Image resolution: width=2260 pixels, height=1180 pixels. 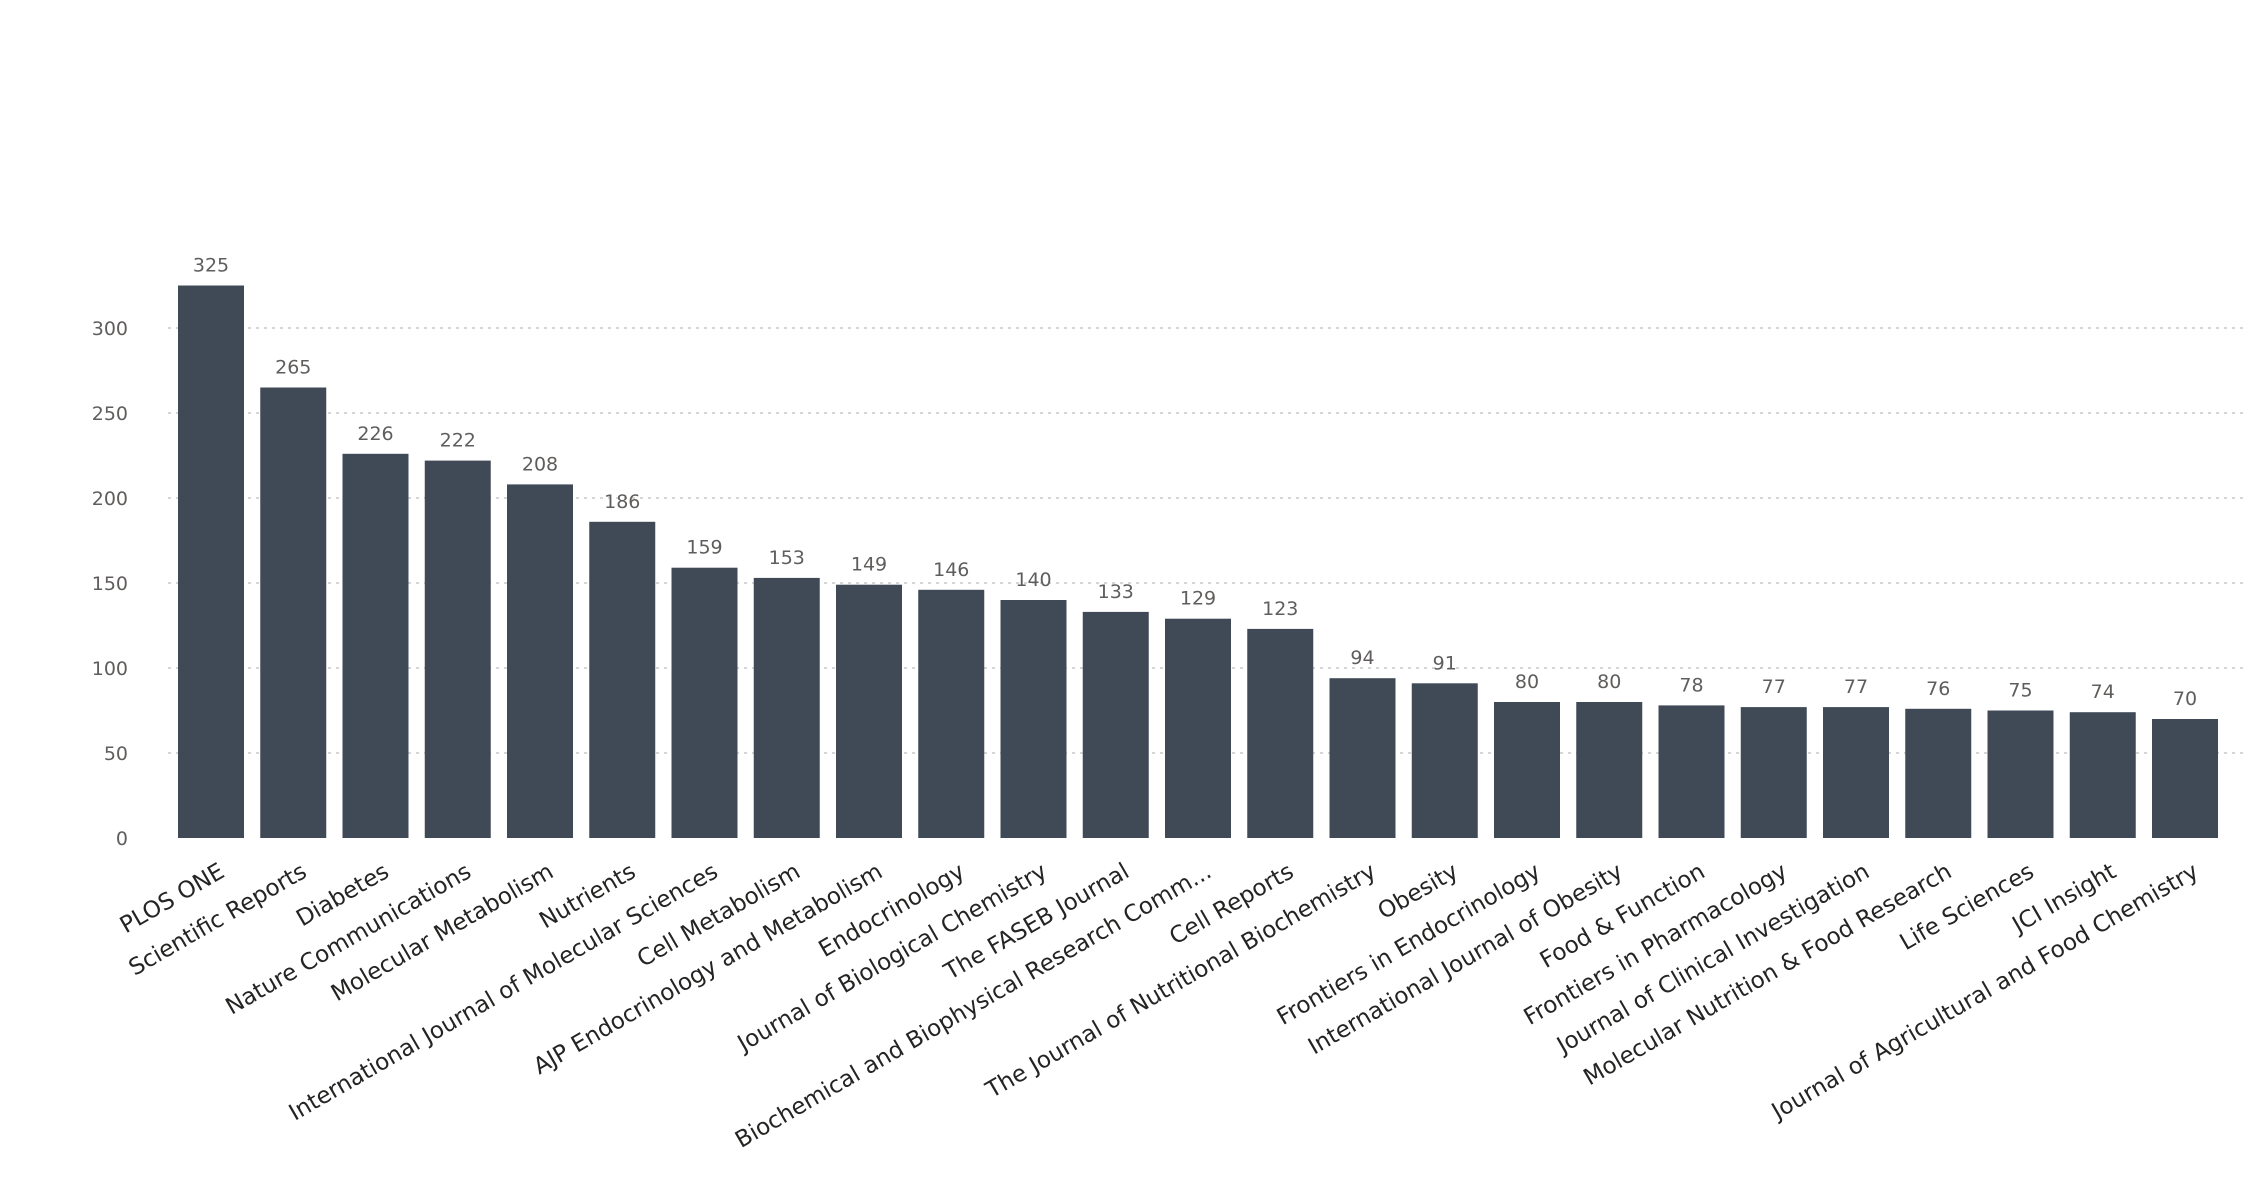 I want to click on y-tick-label: 150, so click(x=110, y=584).